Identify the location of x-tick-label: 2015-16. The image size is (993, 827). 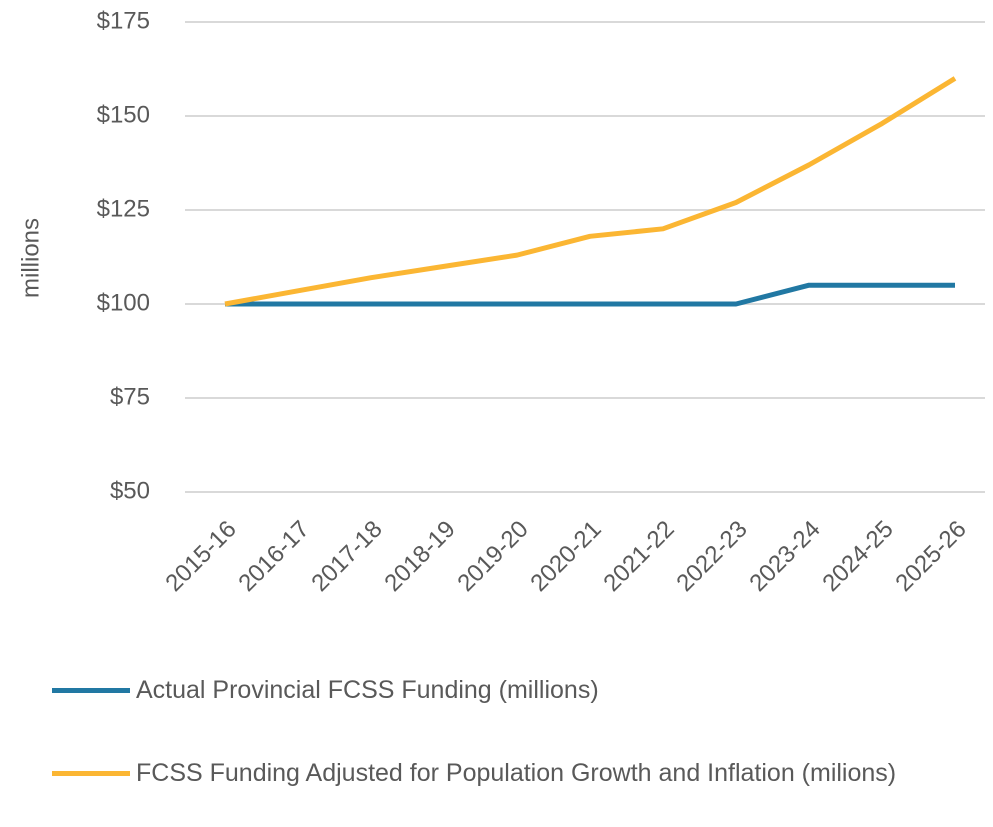
(200, 556).